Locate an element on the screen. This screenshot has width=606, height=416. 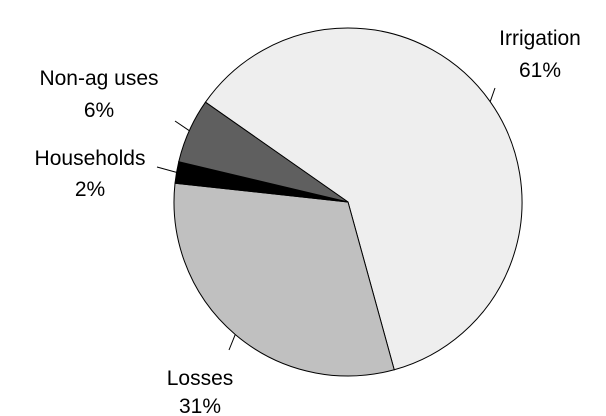
slice-label-irrigation-value: 61% is located at coordinates (540, 70).